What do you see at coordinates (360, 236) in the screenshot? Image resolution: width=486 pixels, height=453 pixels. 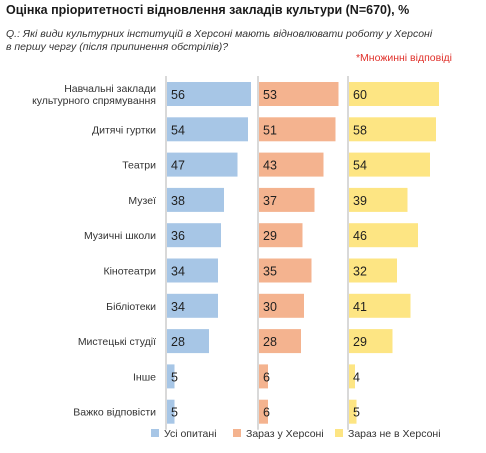 I see `value-label: 46` at bounding box center [360, 236].